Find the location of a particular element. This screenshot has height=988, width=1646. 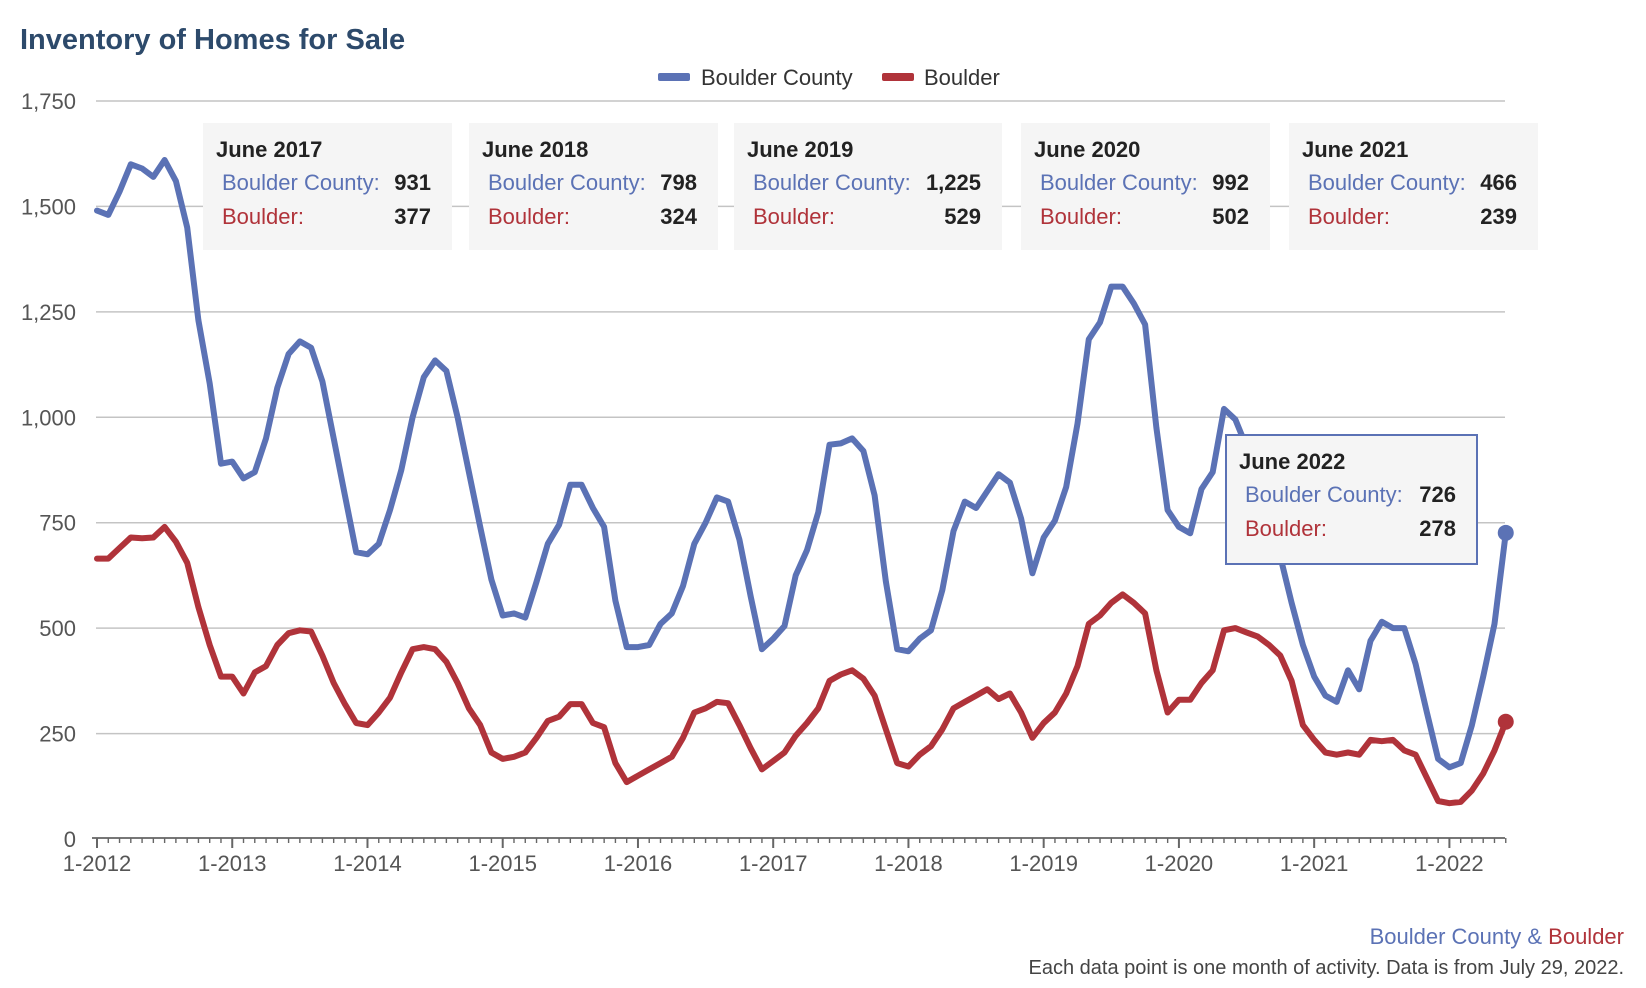

y-tick-label: 1,750 is located at coordinates (48, 101).